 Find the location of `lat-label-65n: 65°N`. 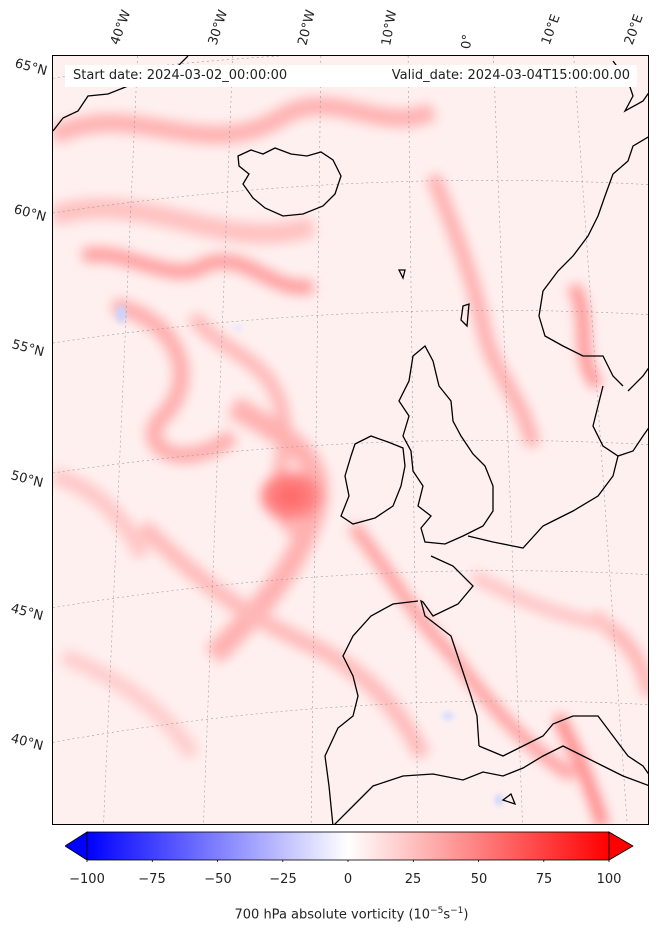

lat-label-65n: 65°N is located at coordinates (31, 68).